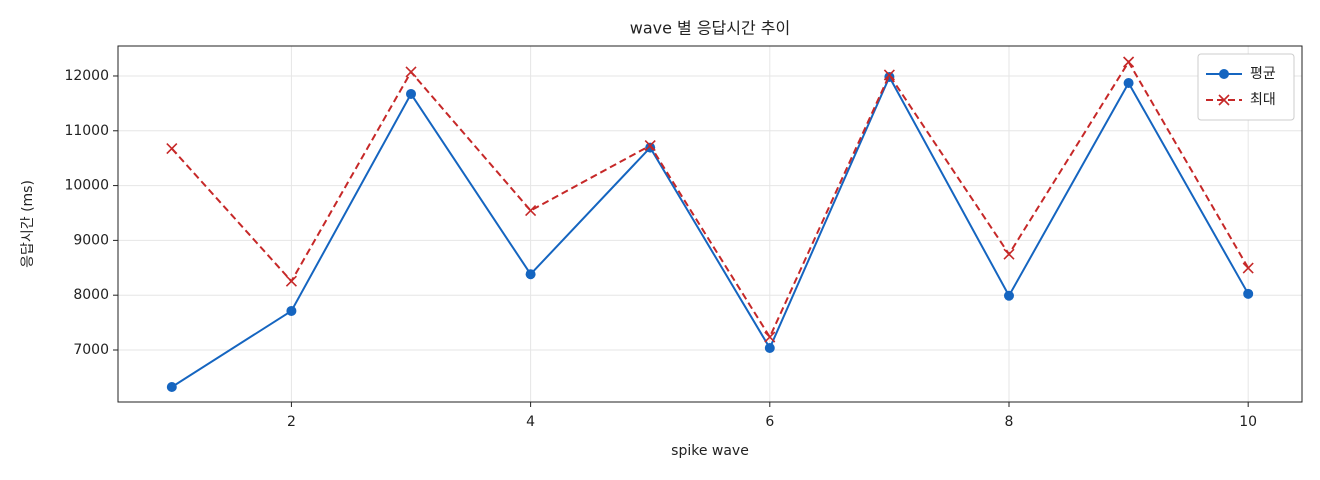 Image resolution: width=1320 pixels, height=480 pixels. What do you see at coordinates (91, 295) in the screenshot?
I see `y-tick-label: 8000` at bounding box center [91, 295].